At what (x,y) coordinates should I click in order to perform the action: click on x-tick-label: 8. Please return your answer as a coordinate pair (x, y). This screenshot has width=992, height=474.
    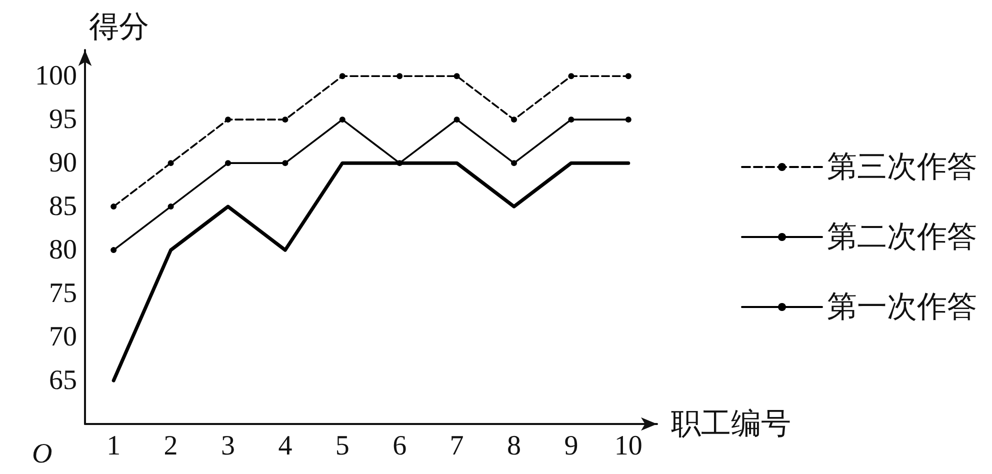
    Looking at the image, I should click on (514, 446).